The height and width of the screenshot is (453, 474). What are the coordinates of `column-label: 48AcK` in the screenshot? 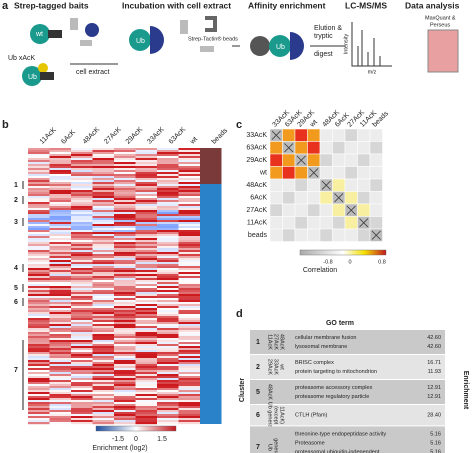 It's located at (92, 136).